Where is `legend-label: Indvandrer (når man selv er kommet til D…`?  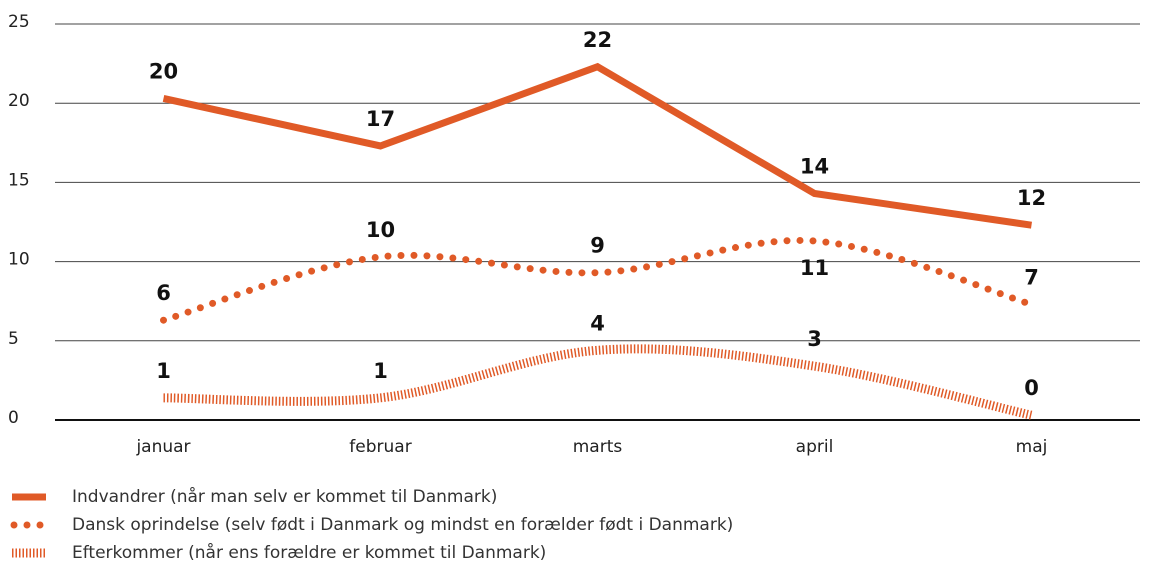 legend-label: Indvandrer (når man selv er kommet til D… is located at coordinates (284, 496).